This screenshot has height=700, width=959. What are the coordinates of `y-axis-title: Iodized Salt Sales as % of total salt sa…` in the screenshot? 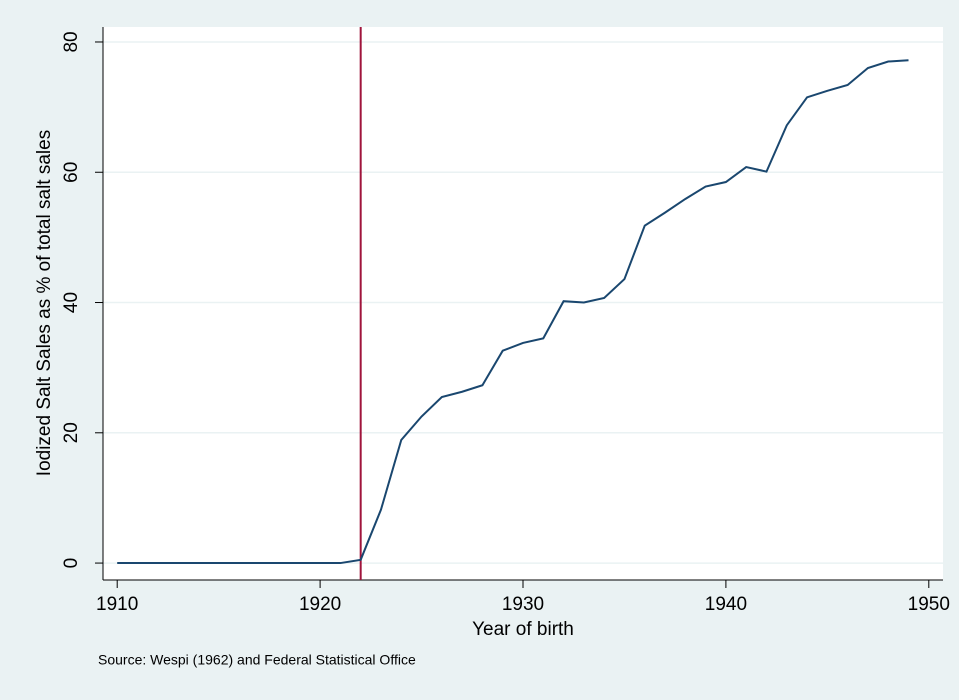 It's located at (44, 303).